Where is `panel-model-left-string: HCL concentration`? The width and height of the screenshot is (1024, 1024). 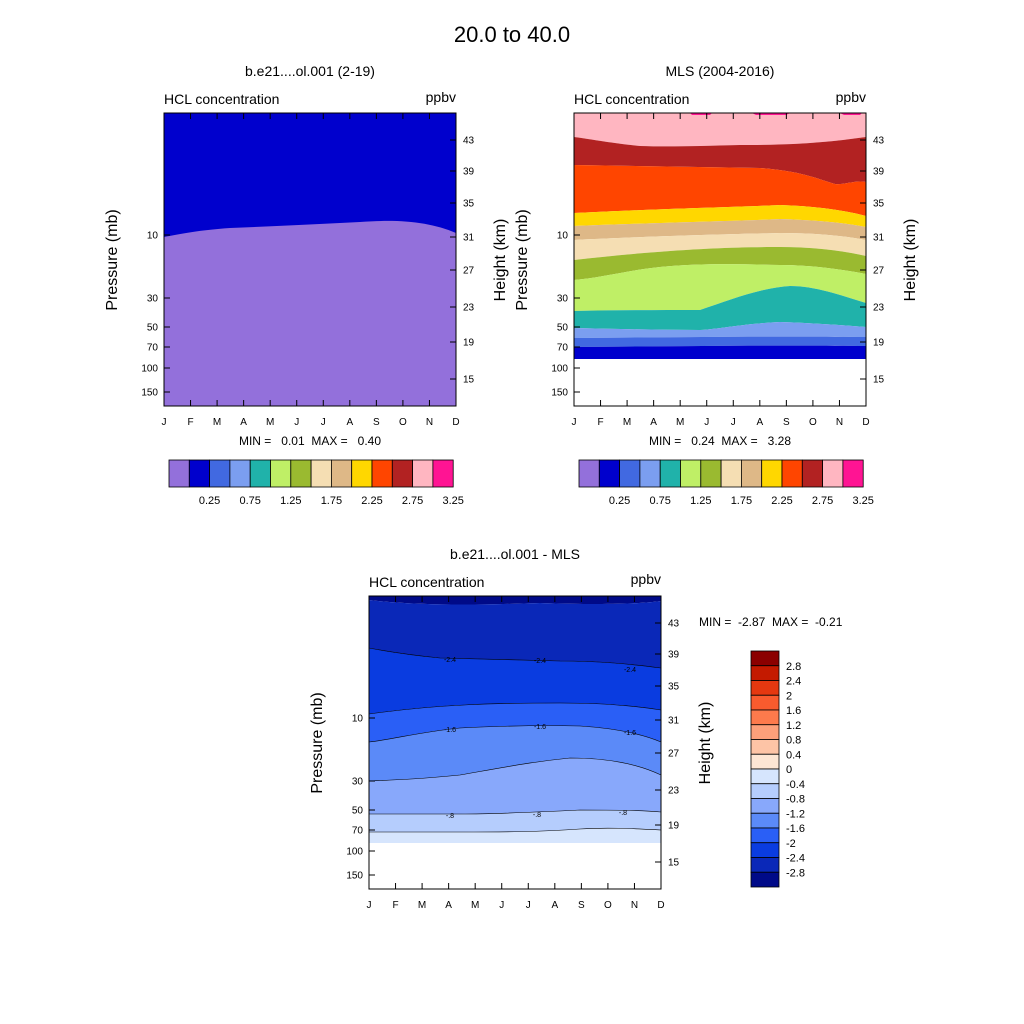 panel-model-left-string: HCL concentration is located at coordinates (221, 99).